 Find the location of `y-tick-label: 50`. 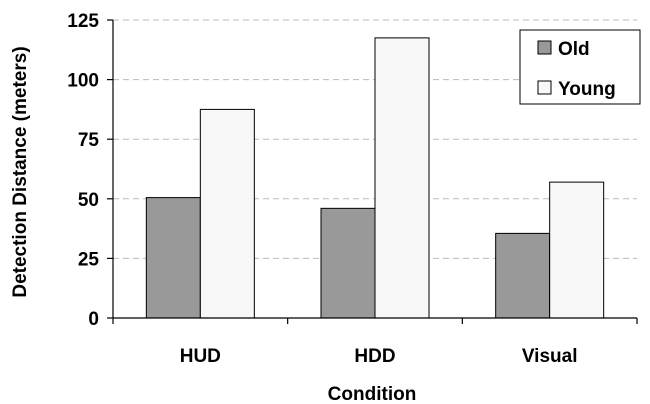

y-tick-label: 50 is located at coordinates (88, 200).